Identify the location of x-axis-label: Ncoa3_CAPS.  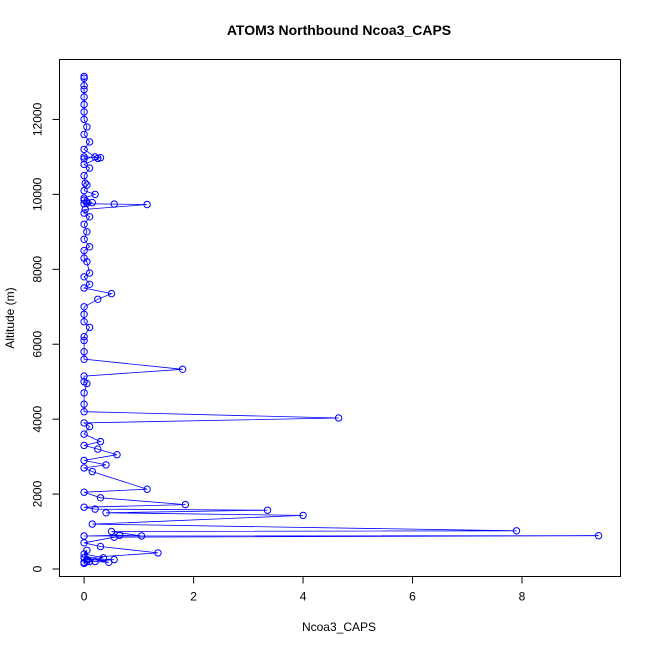
(339, 627).